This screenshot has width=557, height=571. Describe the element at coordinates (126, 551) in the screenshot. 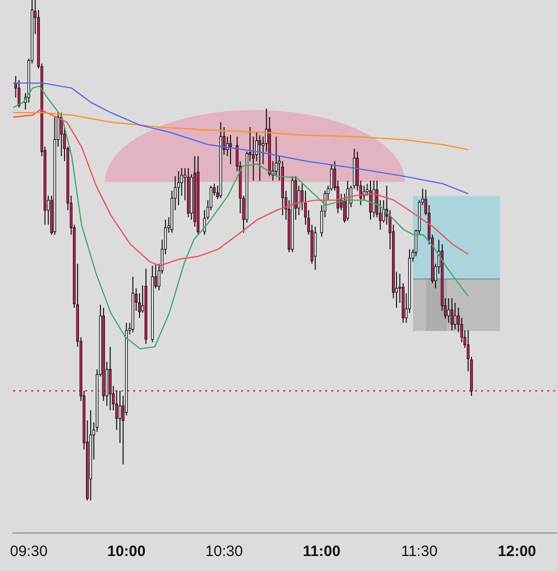

I see `x-tick-label: 10:00` at that location.